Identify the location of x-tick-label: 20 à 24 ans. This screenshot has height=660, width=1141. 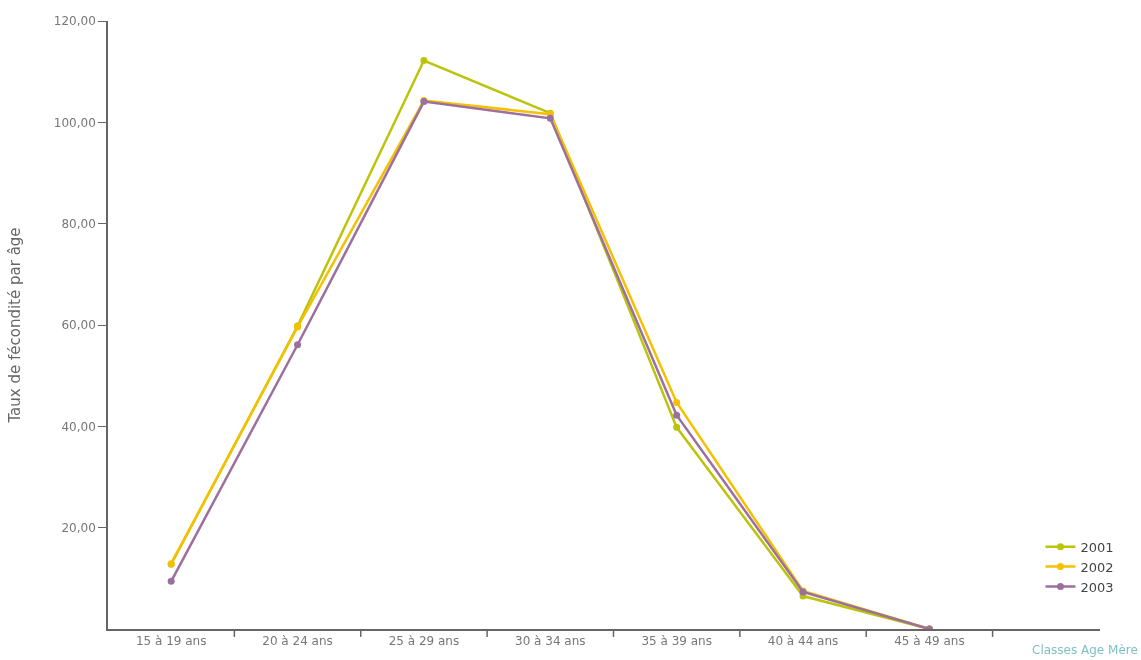
(297, 641).